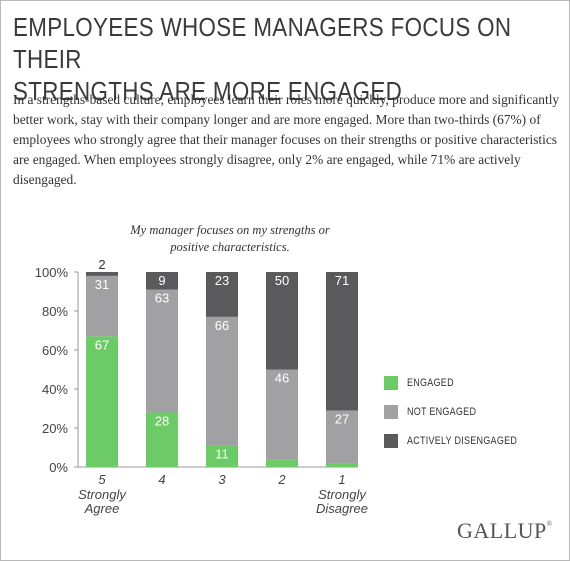  Describe the element at coordinates (222, 280) in the screenshot. I see `data-label-actively-disengaged: 23` at that location.